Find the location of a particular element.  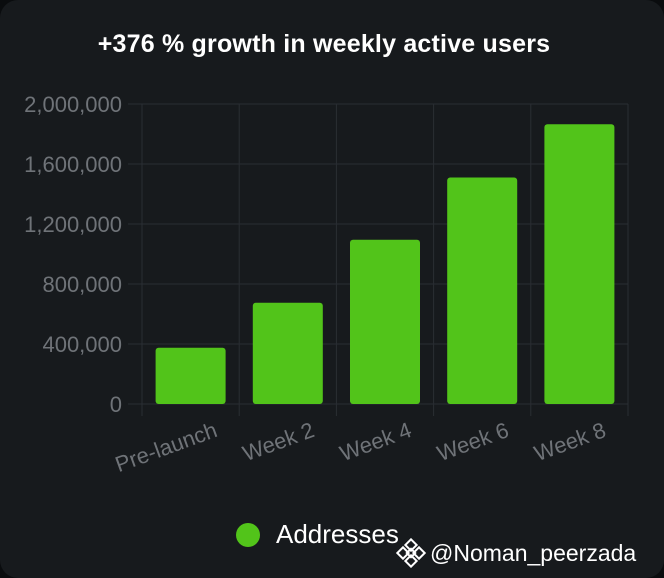

legend-marker is located at coordinates (248, 534).